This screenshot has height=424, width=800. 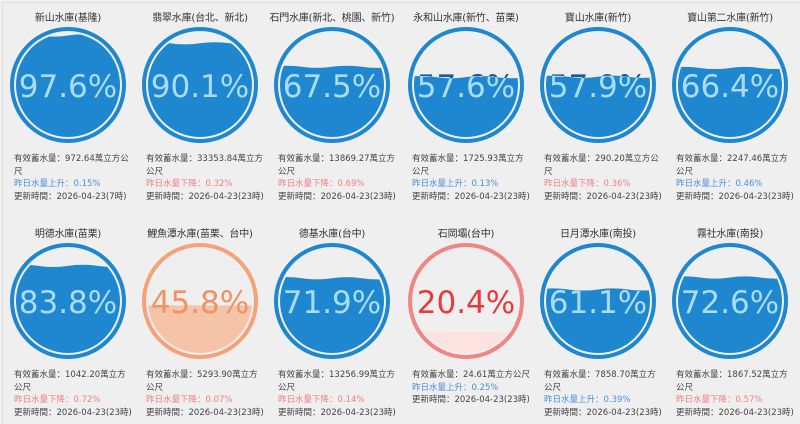 I want to click on daily-change: 昨日水量下降：0.14%, so click(x=321, y=400).